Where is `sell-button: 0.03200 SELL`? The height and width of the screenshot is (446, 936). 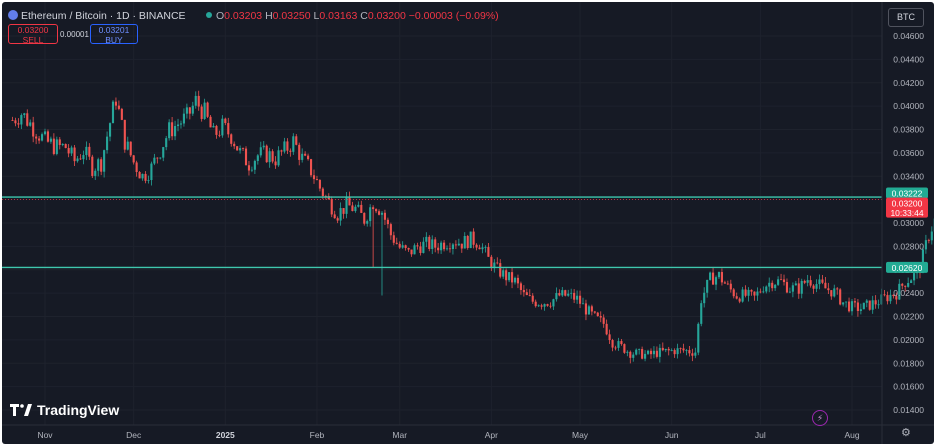 sell-button: 0.03200 SELL is located at coordinates (33, 34).